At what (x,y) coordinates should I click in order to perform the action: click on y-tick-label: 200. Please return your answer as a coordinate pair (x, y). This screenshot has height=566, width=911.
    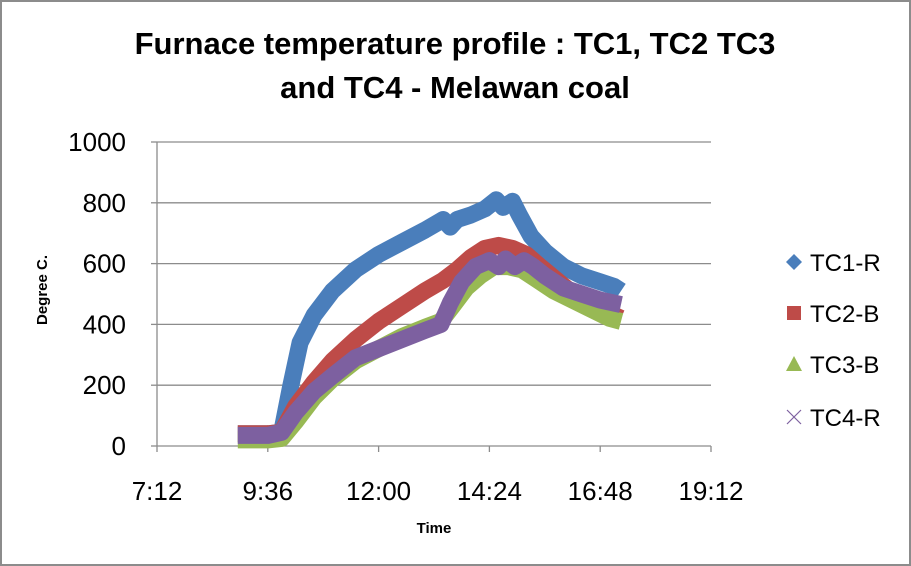
    Looking at the image, I should click on (104, 385).